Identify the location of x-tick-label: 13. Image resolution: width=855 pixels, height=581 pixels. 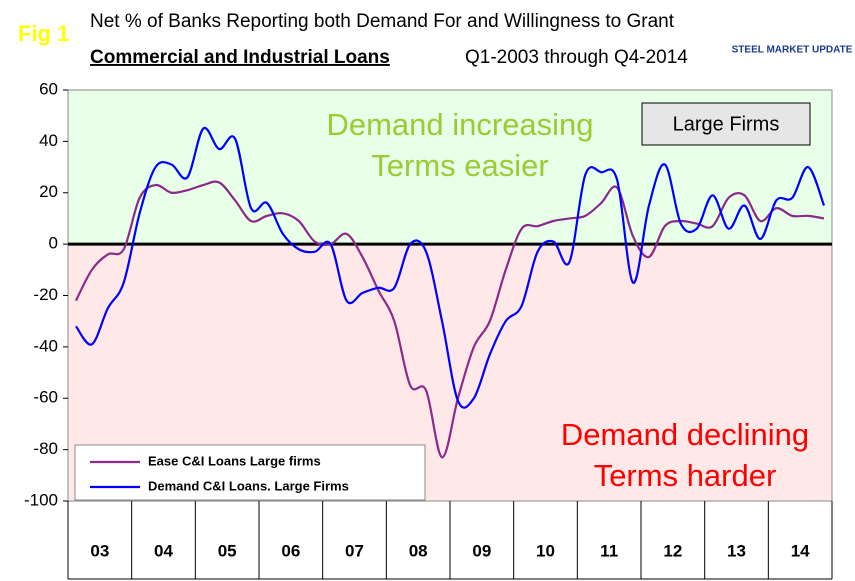
(736, 550).